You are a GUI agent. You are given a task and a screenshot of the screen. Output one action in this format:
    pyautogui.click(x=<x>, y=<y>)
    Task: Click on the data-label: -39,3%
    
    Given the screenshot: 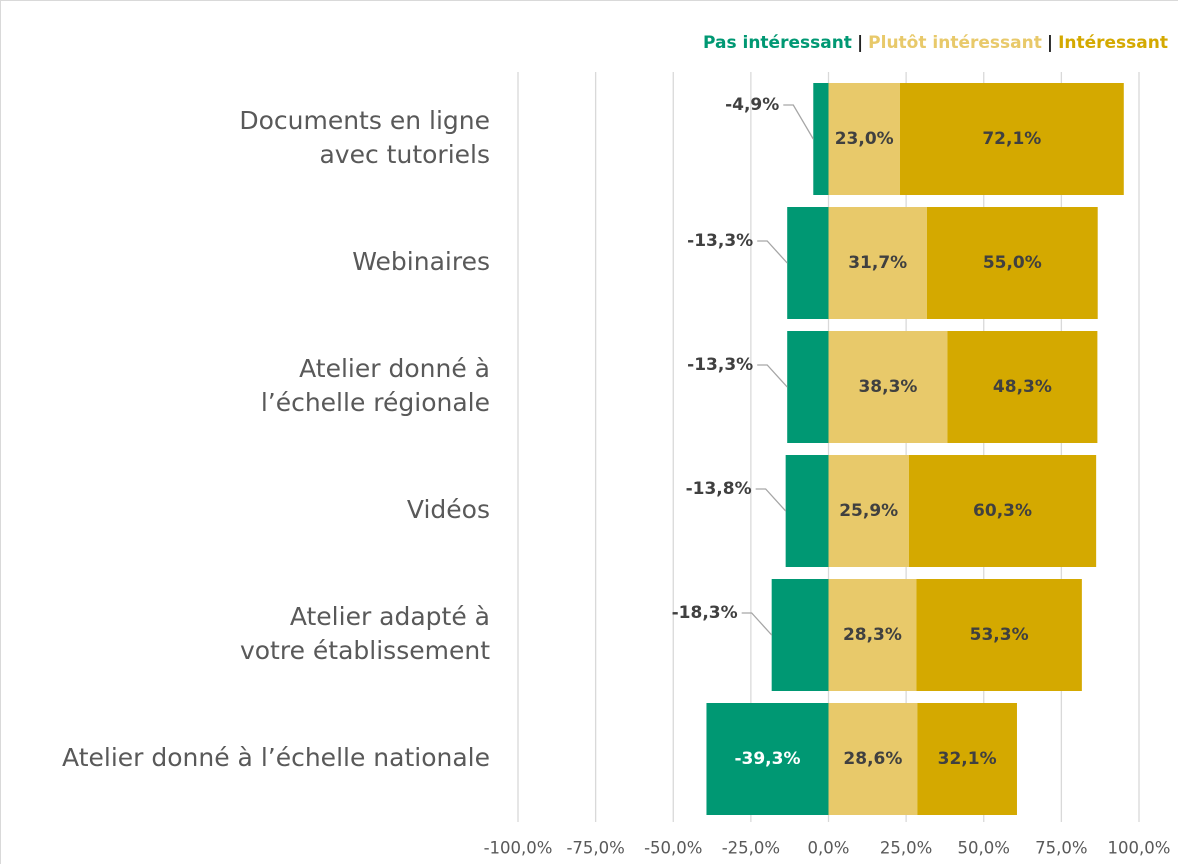 What is the action you would take?
    pyautogui.click(x=767, y=759)
    